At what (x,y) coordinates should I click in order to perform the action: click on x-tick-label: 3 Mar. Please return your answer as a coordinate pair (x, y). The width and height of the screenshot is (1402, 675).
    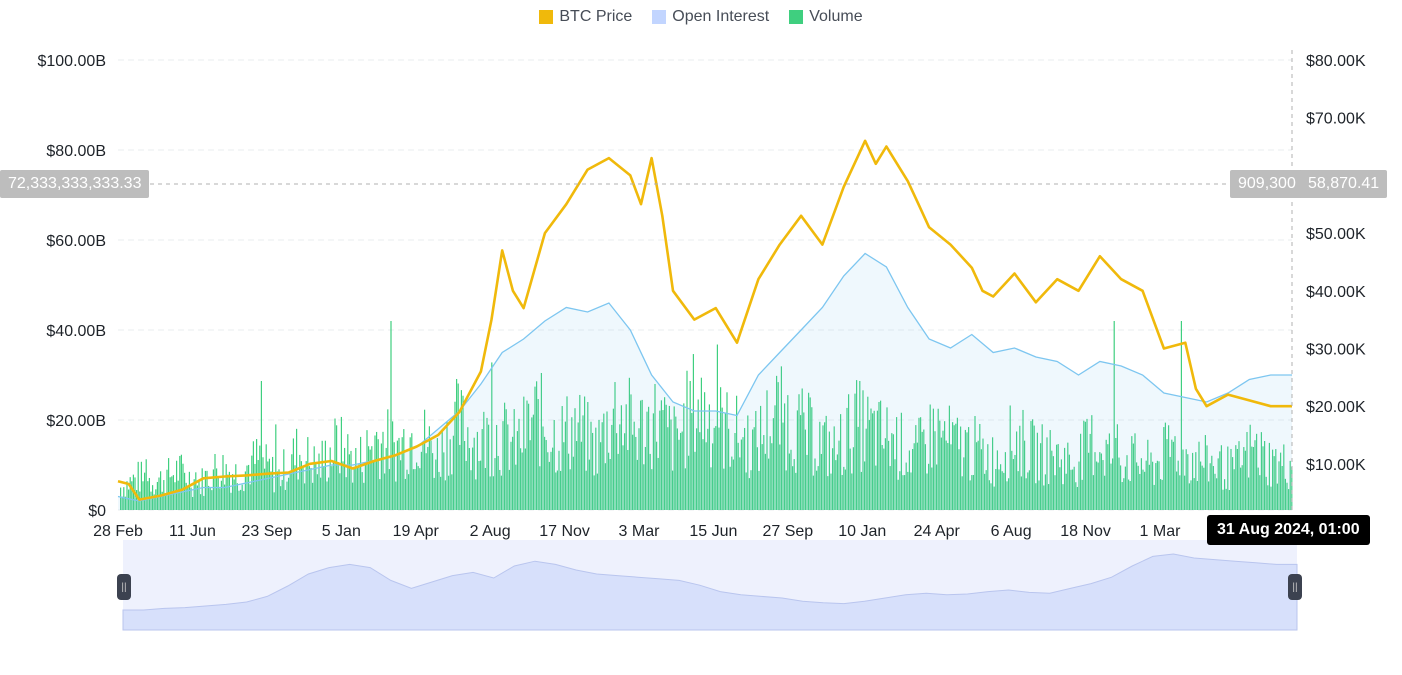
    Looking at the image, I should click on (640, 531).